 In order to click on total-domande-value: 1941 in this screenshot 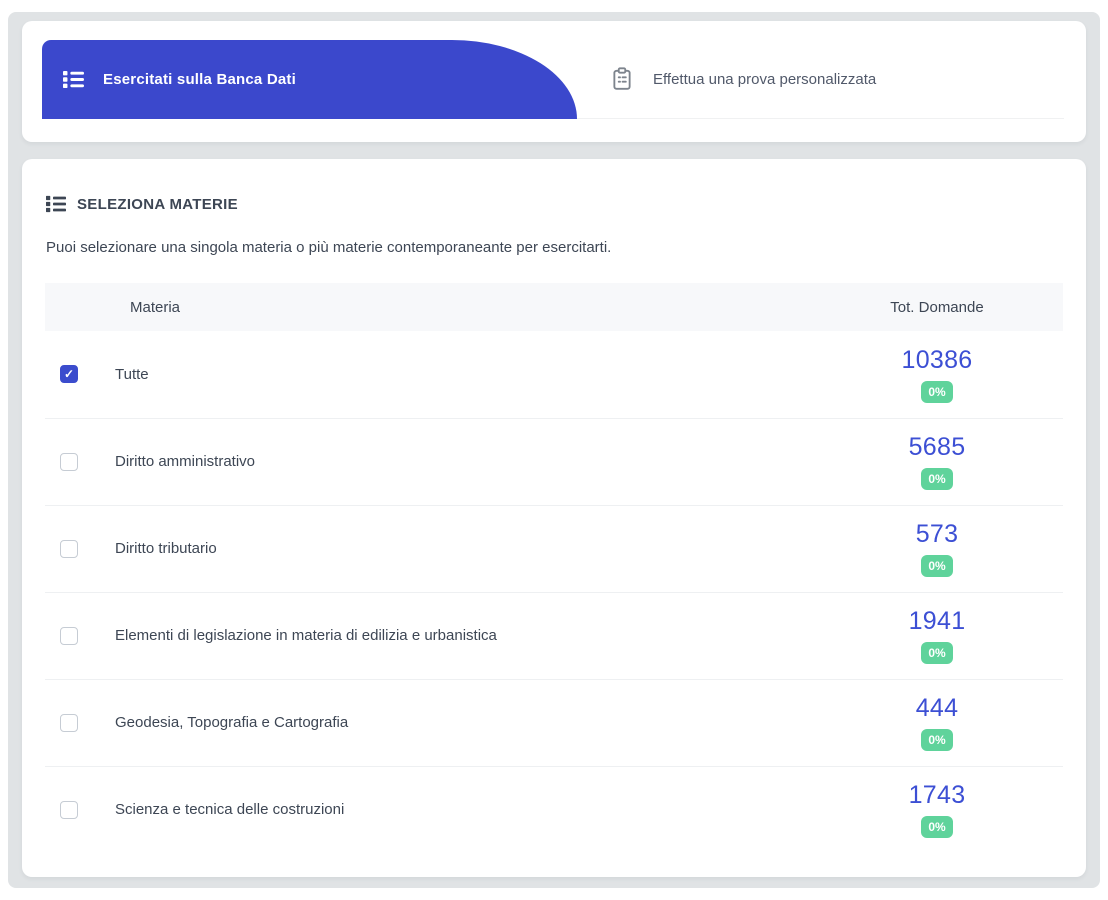, I will do `click(937, 621)`.